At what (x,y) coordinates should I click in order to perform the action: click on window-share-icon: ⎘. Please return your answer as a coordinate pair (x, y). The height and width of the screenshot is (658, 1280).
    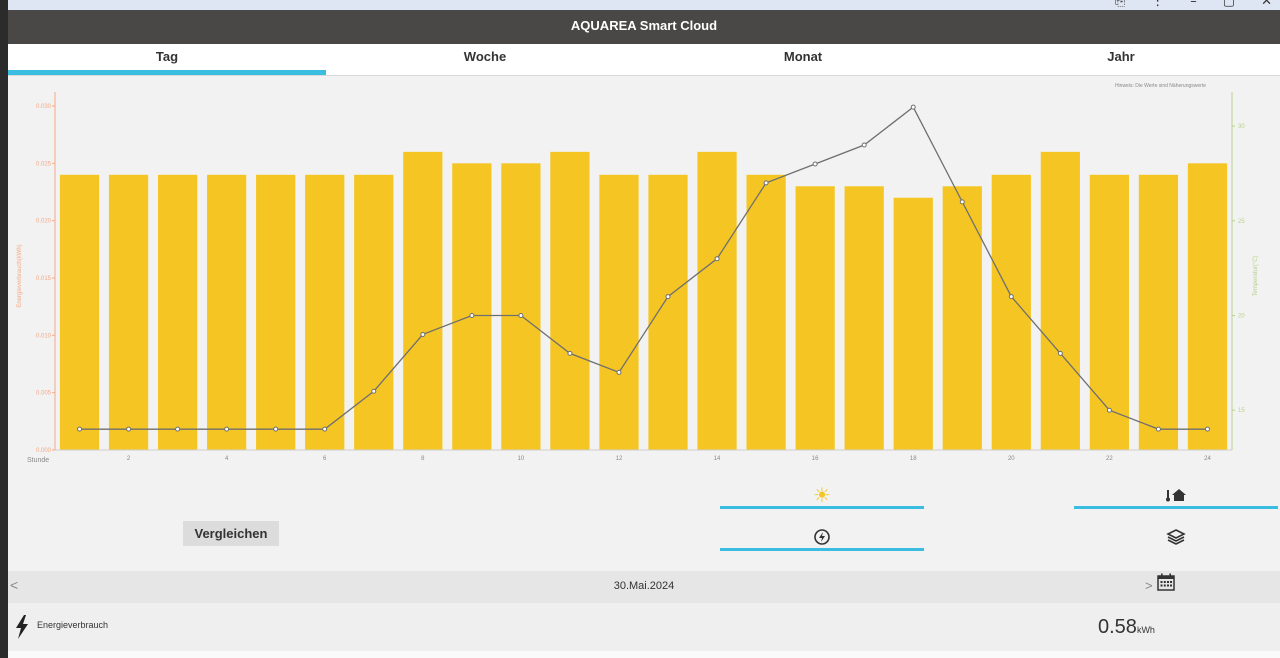
    Looking at the image, I should click on (1120, 4).